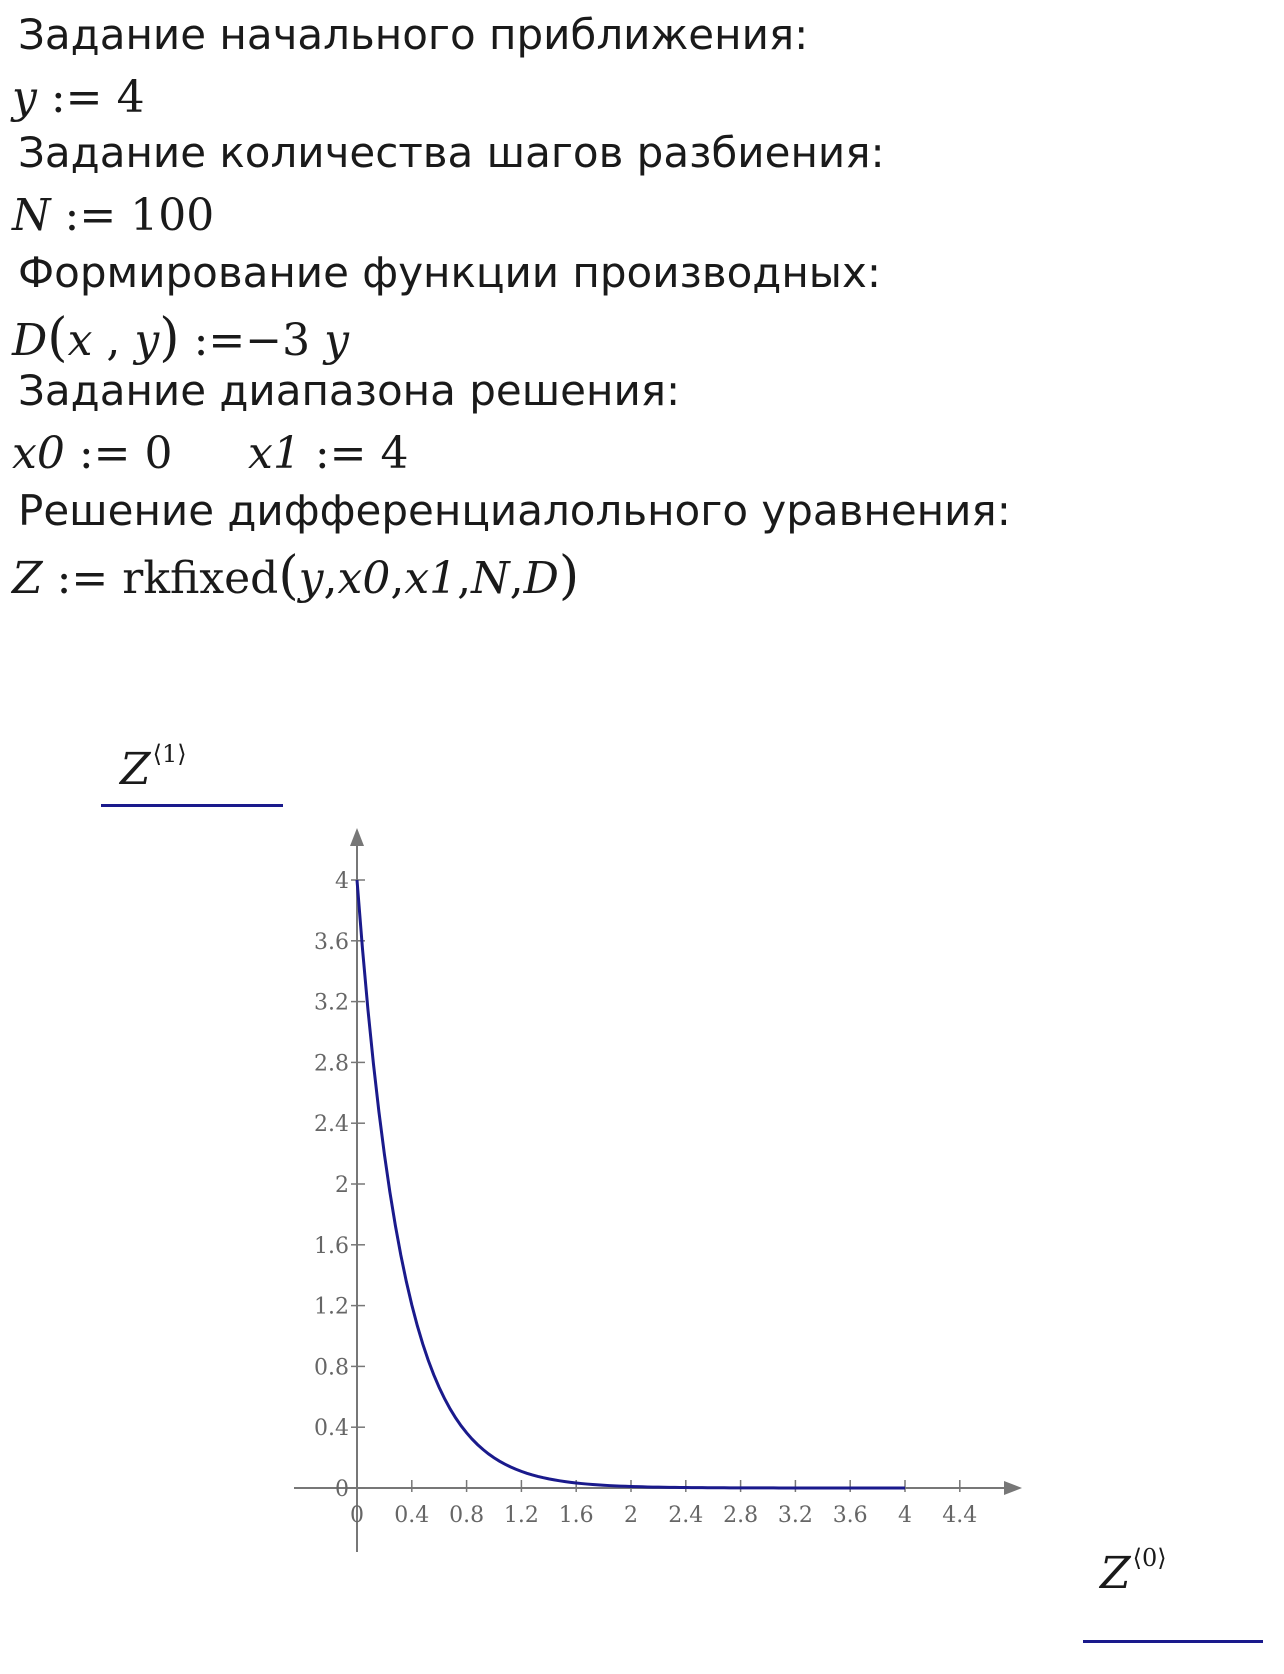 The width and height of the screenshot is (1284, 1674). Describe the element at coordinates (631, 1515) in the screenshot. I see `x-tick-label: 2` at that location.